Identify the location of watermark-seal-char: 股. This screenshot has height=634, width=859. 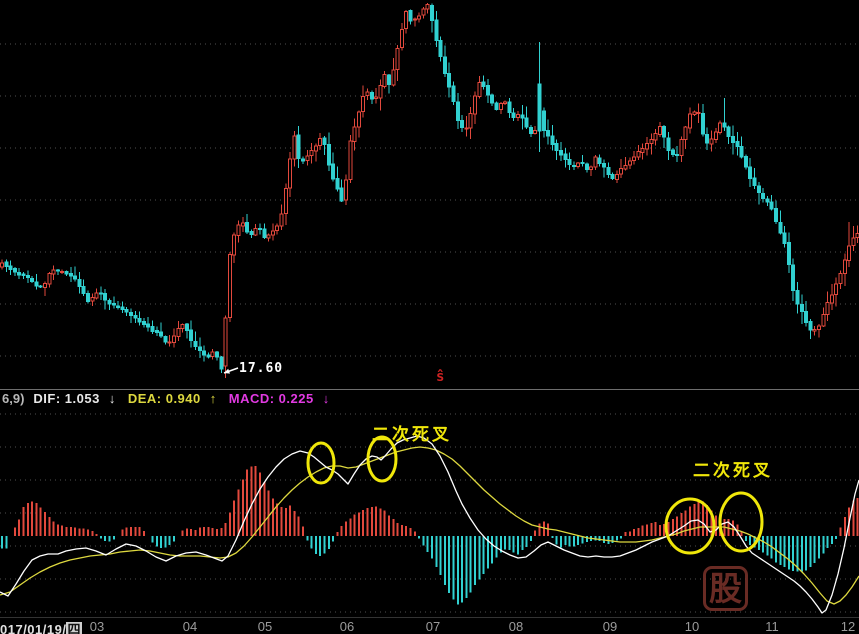
(725, 588).